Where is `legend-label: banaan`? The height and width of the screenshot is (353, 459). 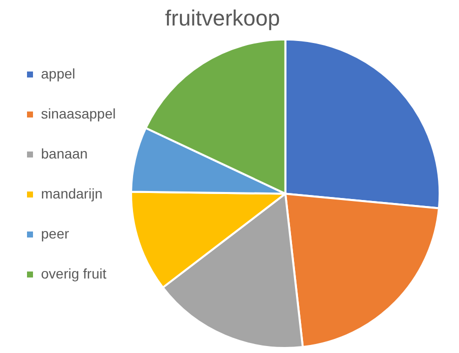 legend-label: banaan is located at coordinates (64, 153).